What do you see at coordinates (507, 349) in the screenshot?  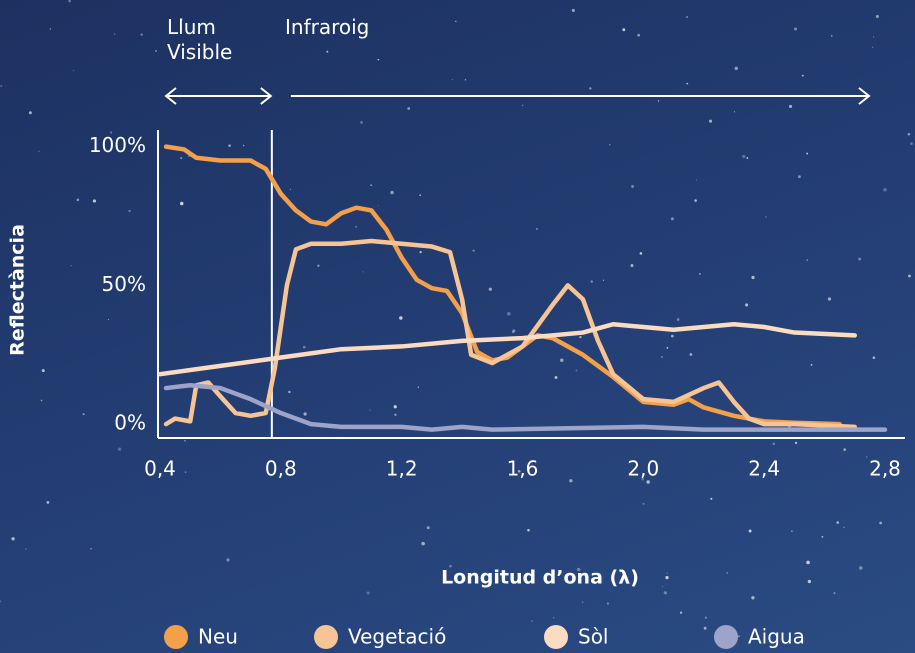 I see `series-line` at bounding box center [507, 349].